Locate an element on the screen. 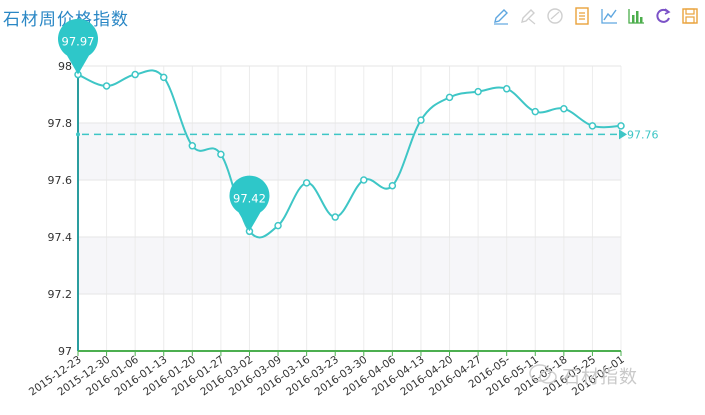 This screenshot has height=415, width=705. min-marker-pin is located at coordinates (249, 203).